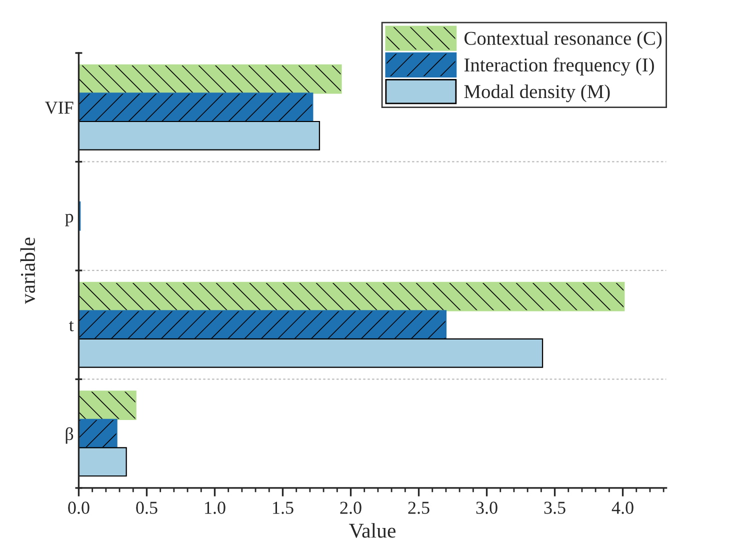 The image size is (729, 552). Describe the element at coordinates (71, 326) in the screenshot. I see `y-tick-label: t` at that location.